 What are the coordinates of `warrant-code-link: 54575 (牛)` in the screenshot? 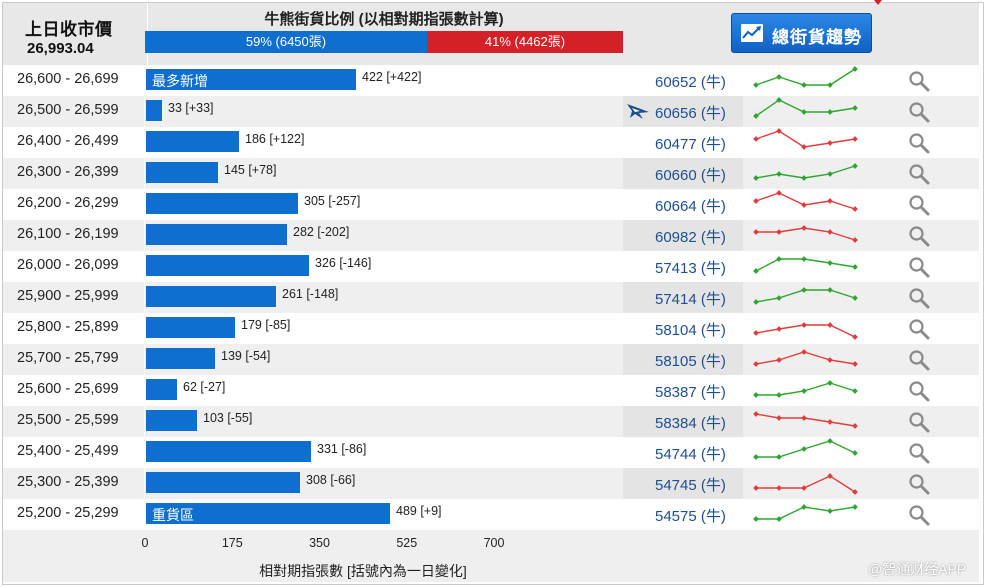 It's located at (690, 516).